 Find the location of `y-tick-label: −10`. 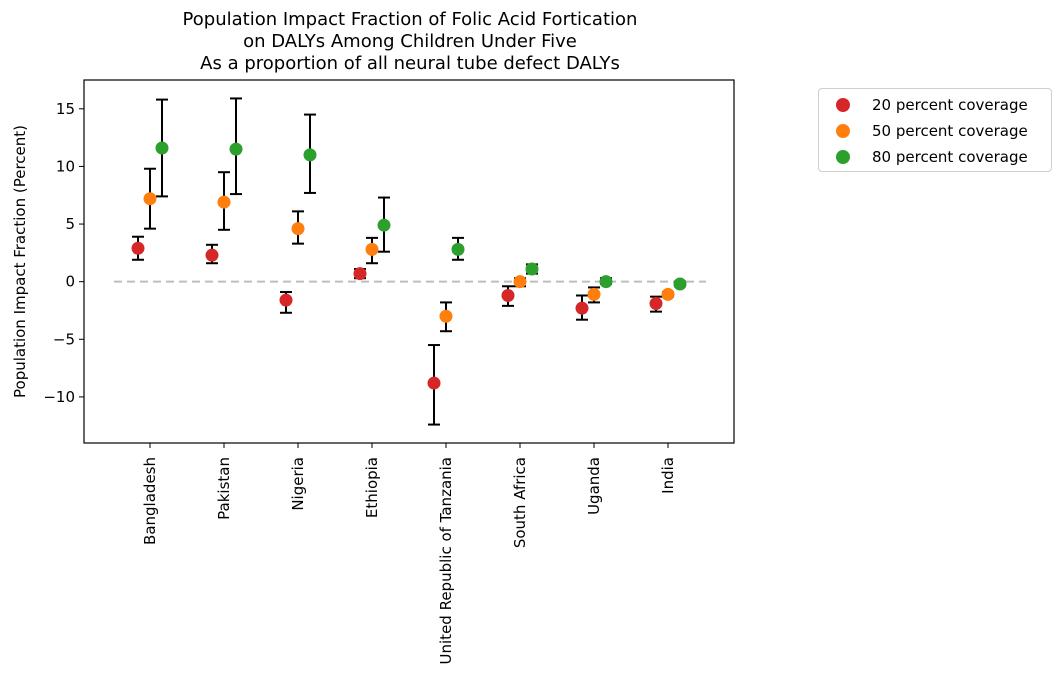

y-tick-label: −10 is located at coordinates (59, 397).